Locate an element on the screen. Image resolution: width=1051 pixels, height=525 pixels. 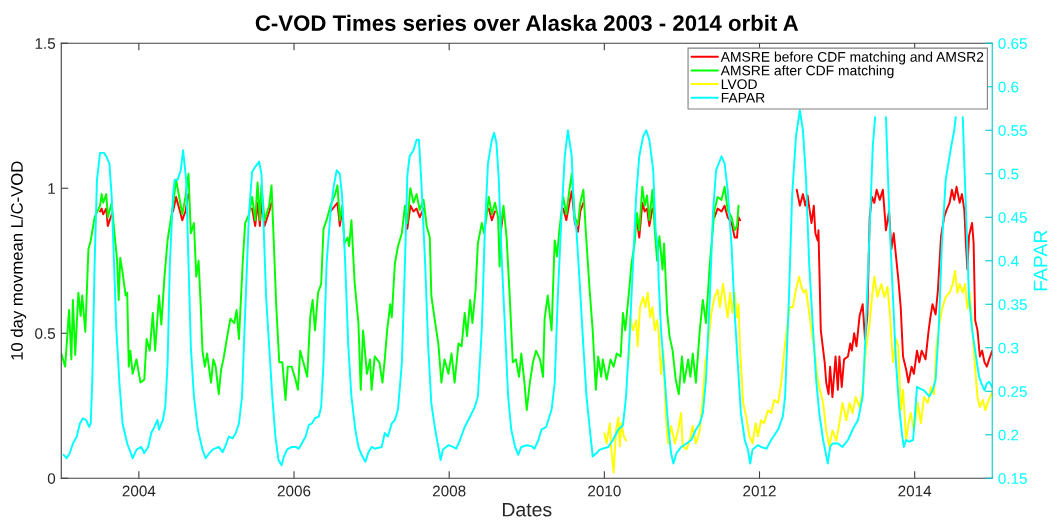
x-axis-title: Dates is located at coordinates (527, 509).